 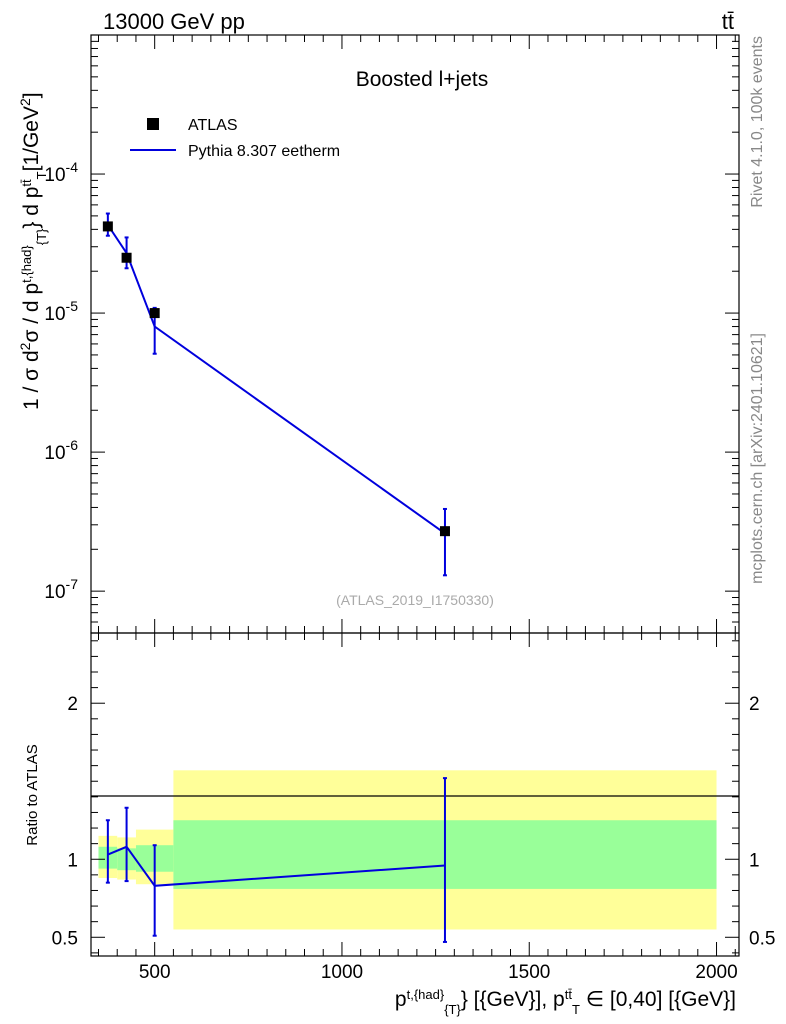 What do you see at coordinates (728, 21) in the screenshot?
I see `header-process-label: tt̄` at bounding box center [728, 21].